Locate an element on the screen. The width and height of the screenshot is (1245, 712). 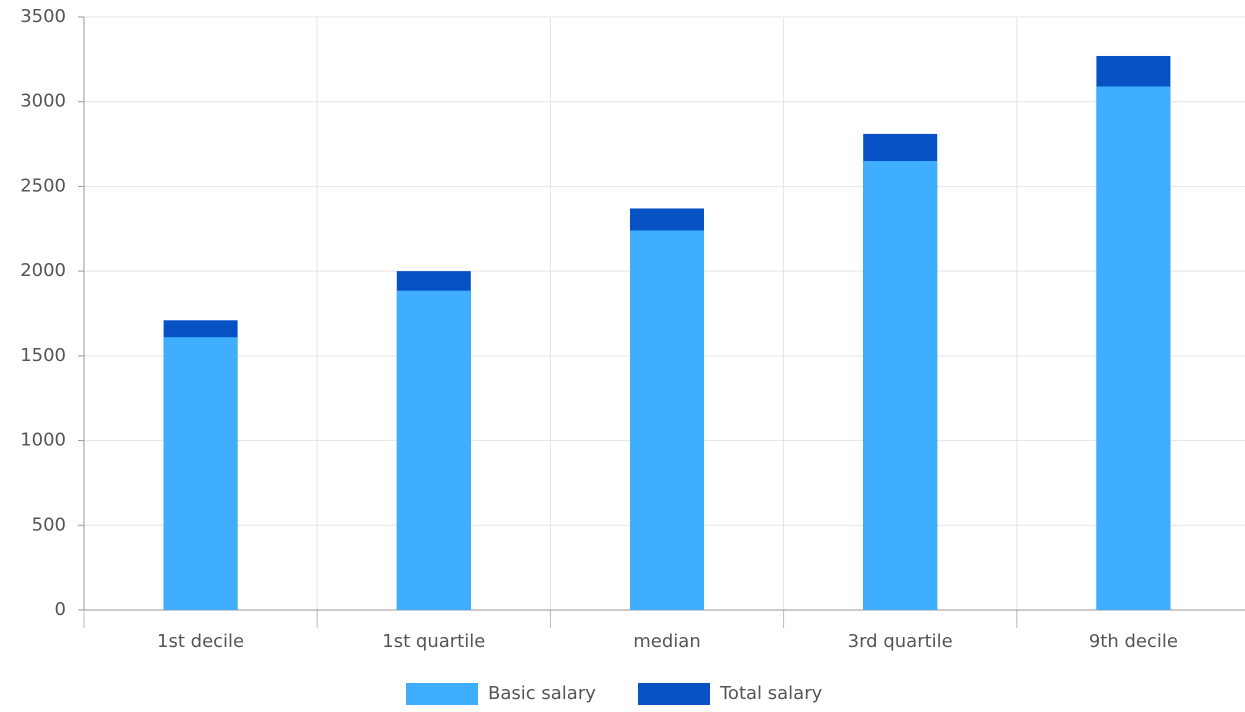
y-tick-label: 1000 is located at coordinates (43, 440).